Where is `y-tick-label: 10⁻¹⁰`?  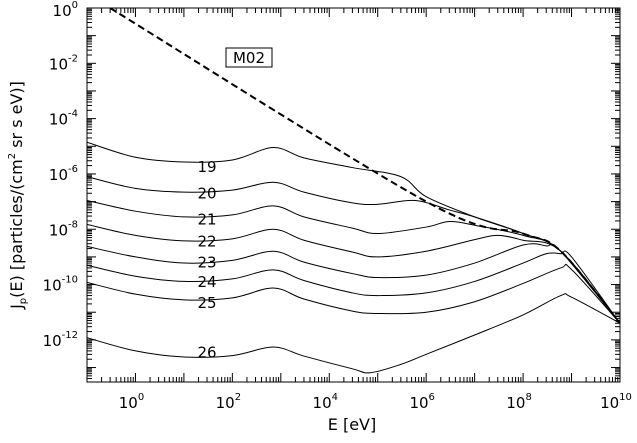
y-tick-label: 10⁻¹⁰ is located at coordinates (60, 285).